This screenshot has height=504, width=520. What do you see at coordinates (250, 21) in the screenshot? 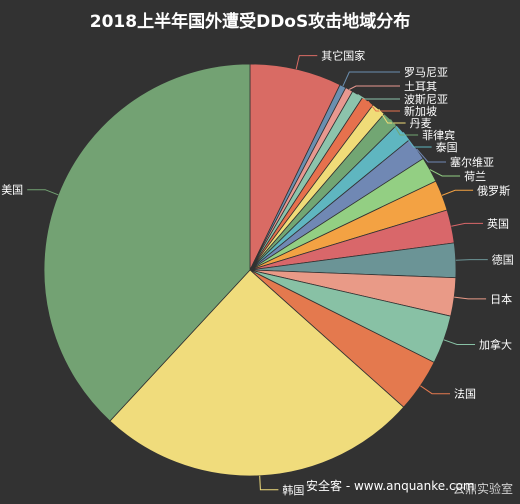
I see `chart-title: 2018上半年国外遭受DDoS攻击地域分布` at bounding box center [250, 21].